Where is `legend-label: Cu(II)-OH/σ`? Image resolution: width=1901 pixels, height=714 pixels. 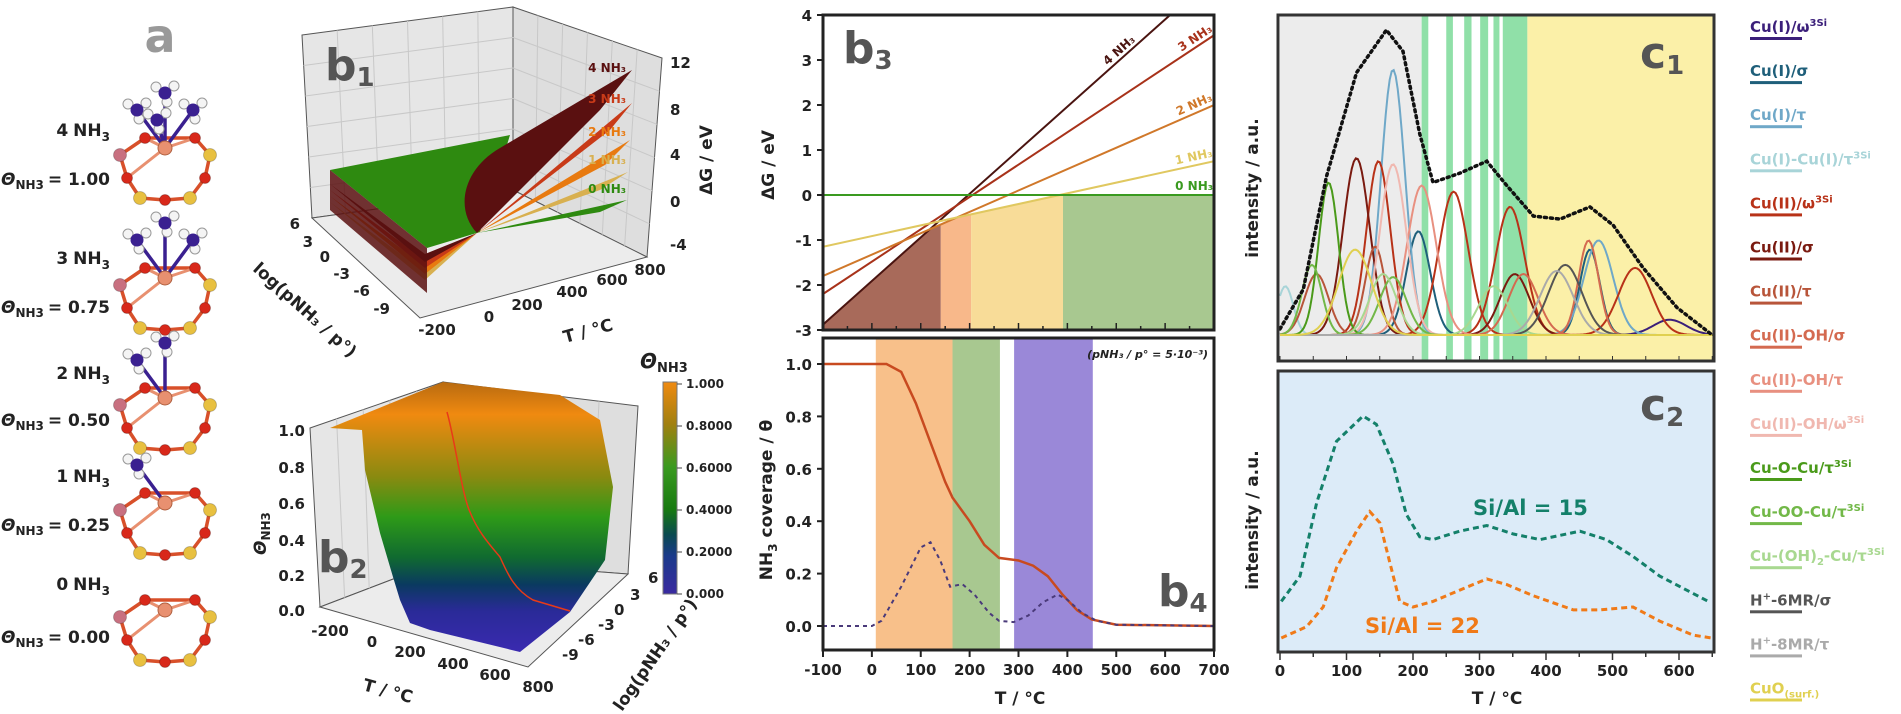 legend-label: Cu(II)-OH/σ is located at coordinates (1797, 336).